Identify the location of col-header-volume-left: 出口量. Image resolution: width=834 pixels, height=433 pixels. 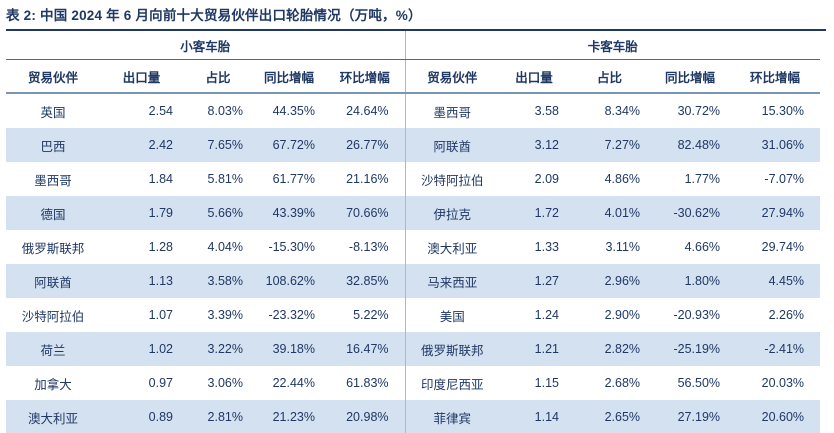
(141, 76).